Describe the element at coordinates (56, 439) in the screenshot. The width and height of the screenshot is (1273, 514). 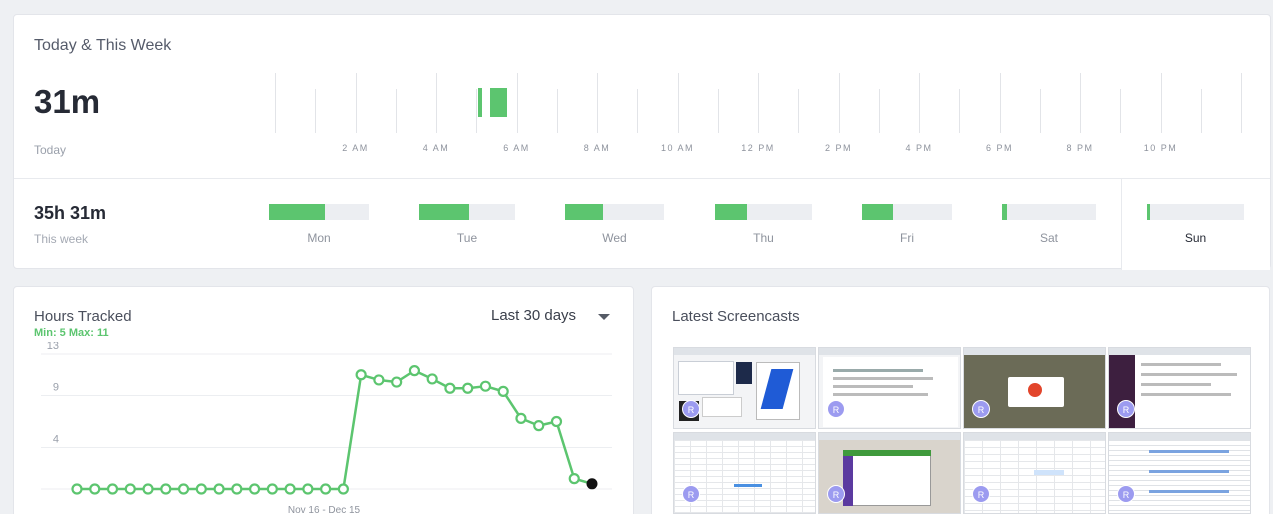
I see `y-tick-label: 4` at that location.